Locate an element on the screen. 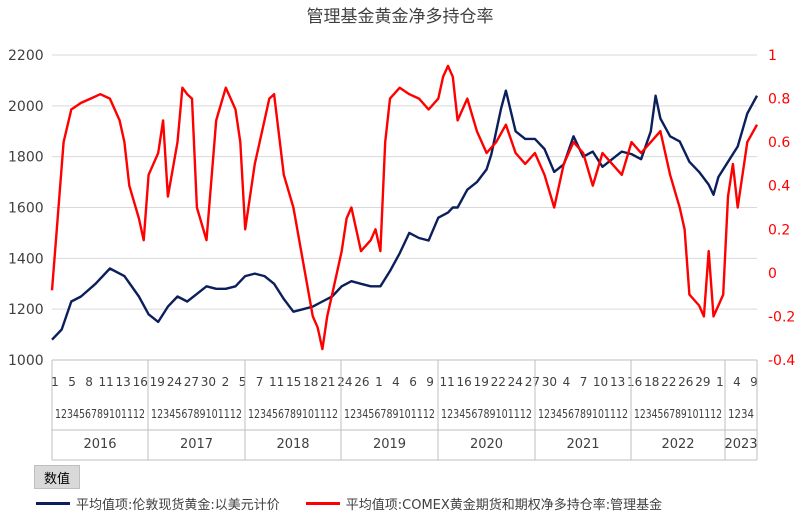  left-tick-label: 1800 is located at coordinates (26, 158).